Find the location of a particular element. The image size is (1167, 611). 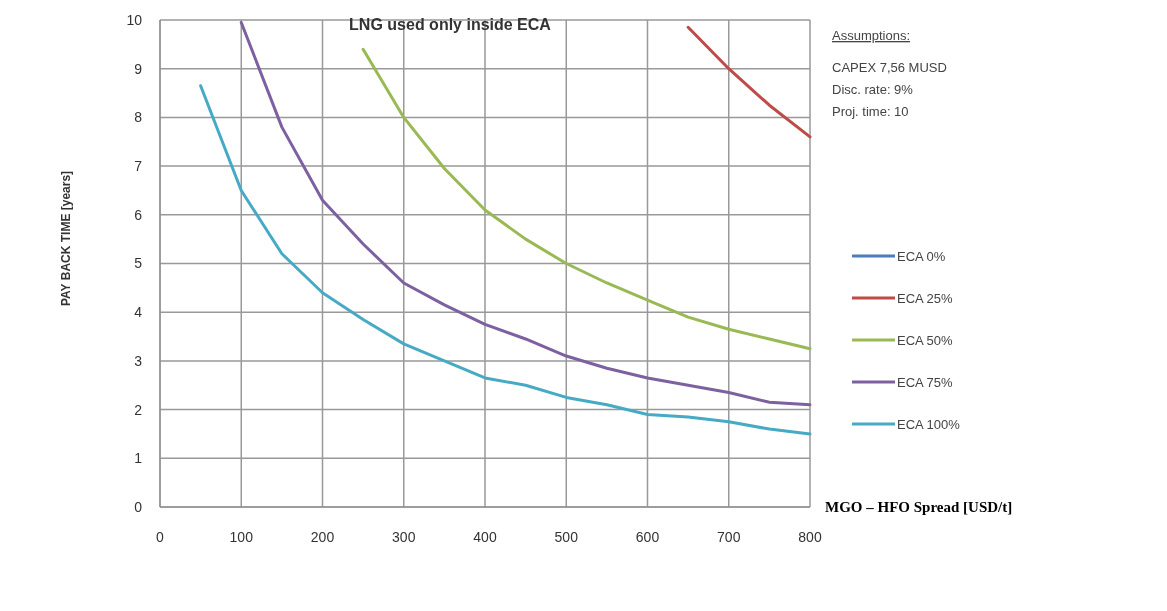

x-tick-label: 700 is located at coordinates (729, 537).